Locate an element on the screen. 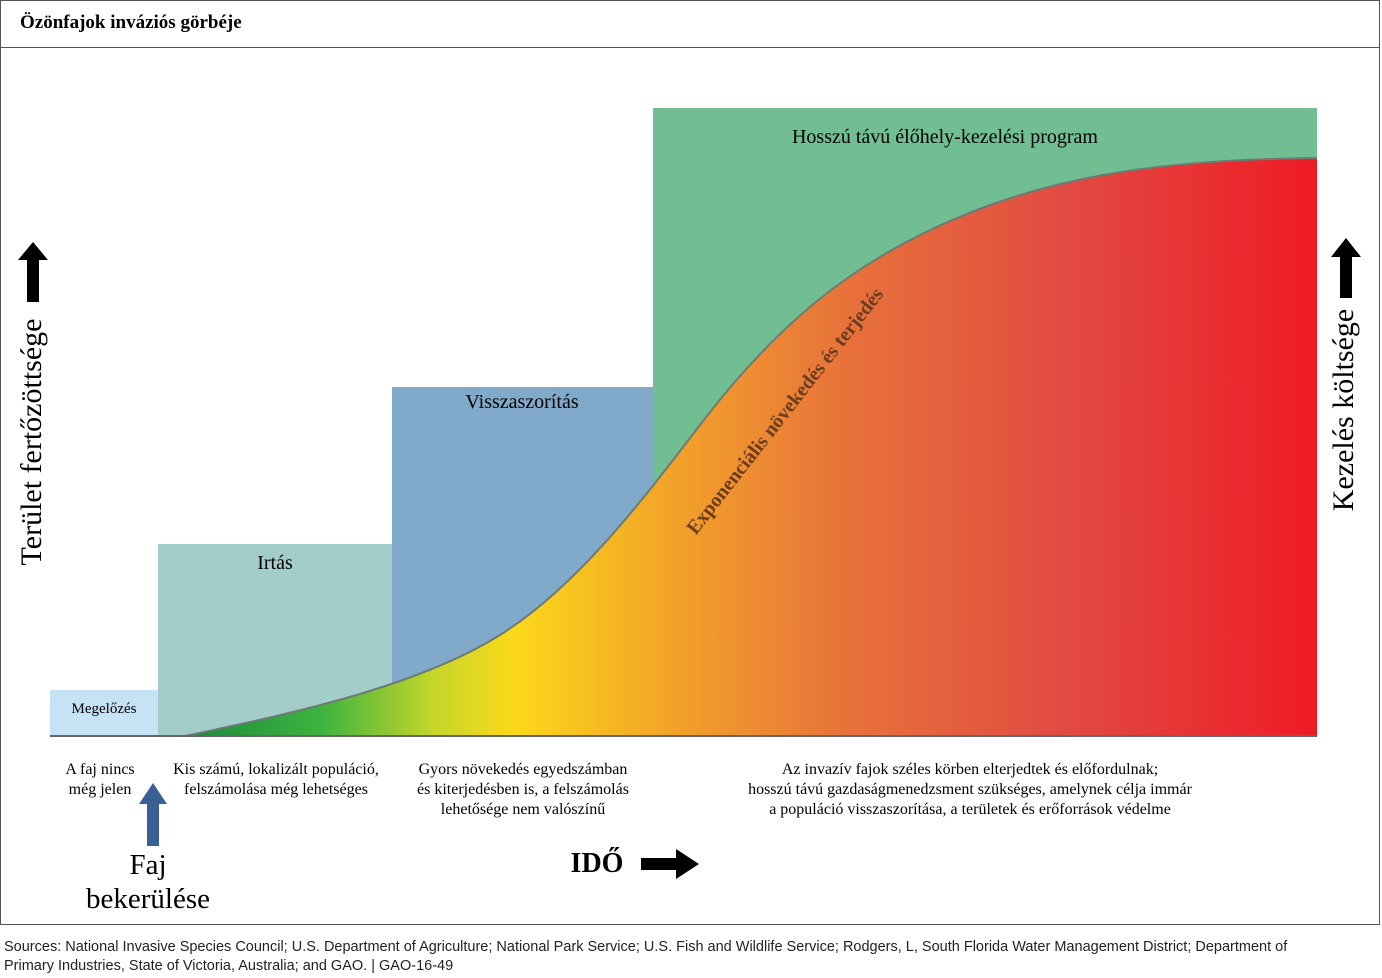 This screenshot has width=1382, height=978. time-arrow-icon is located at coordinates (670, 864).